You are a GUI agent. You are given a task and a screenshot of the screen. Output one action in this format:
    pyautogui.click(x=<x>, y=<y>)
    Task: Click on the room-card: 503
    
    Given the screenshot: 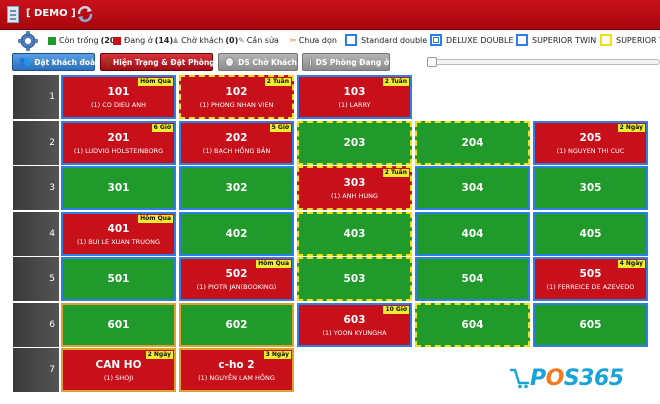 What is the action you would take?
    pyautogui.click(x=354, y=279)
    